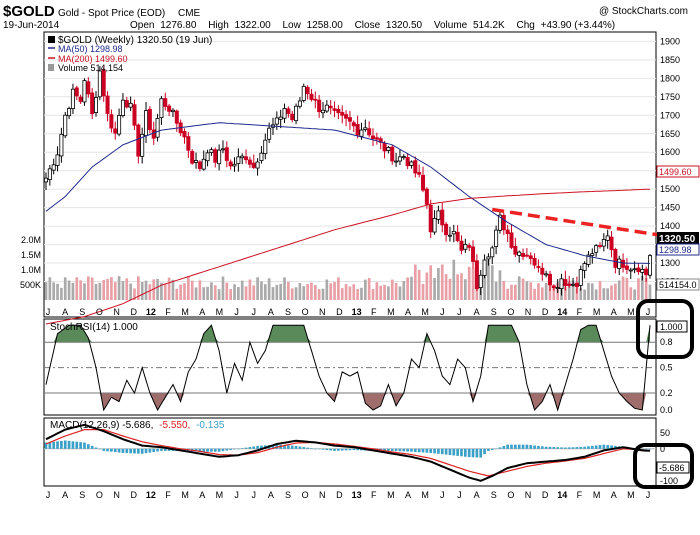  What do you see at coordinates (82, 495) in the screenshot?
I see `x-axis-label: S` at bounding box center [82, 495].